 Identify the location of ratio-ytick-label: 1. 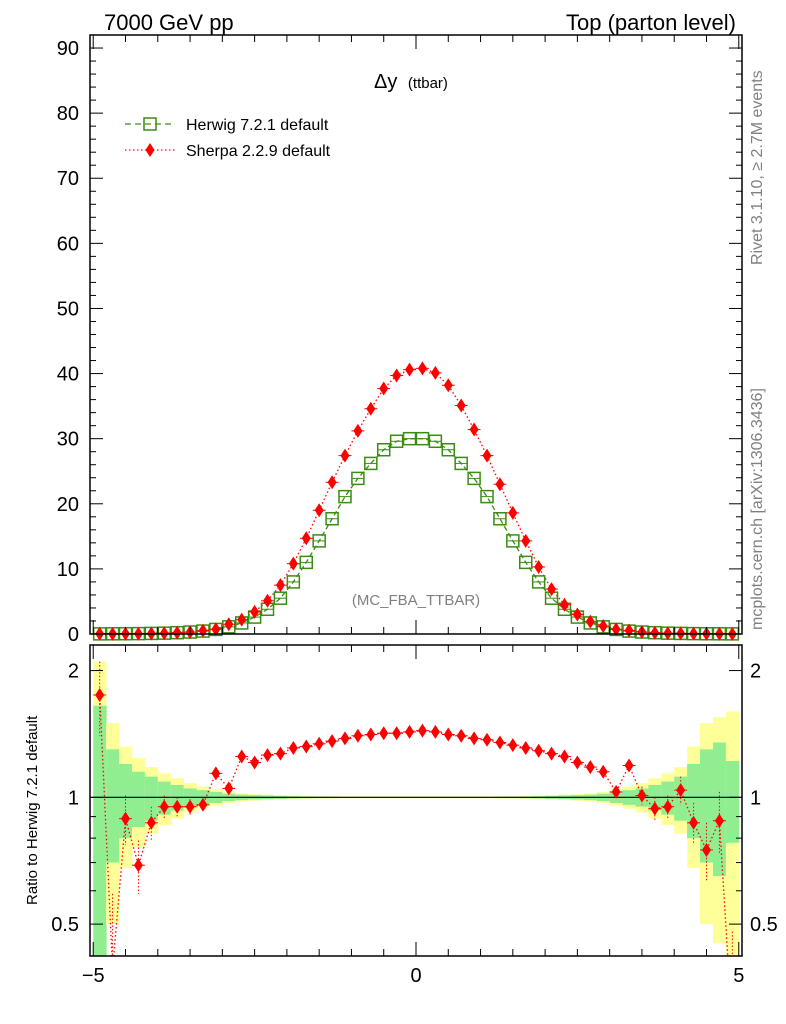
(73, 798).